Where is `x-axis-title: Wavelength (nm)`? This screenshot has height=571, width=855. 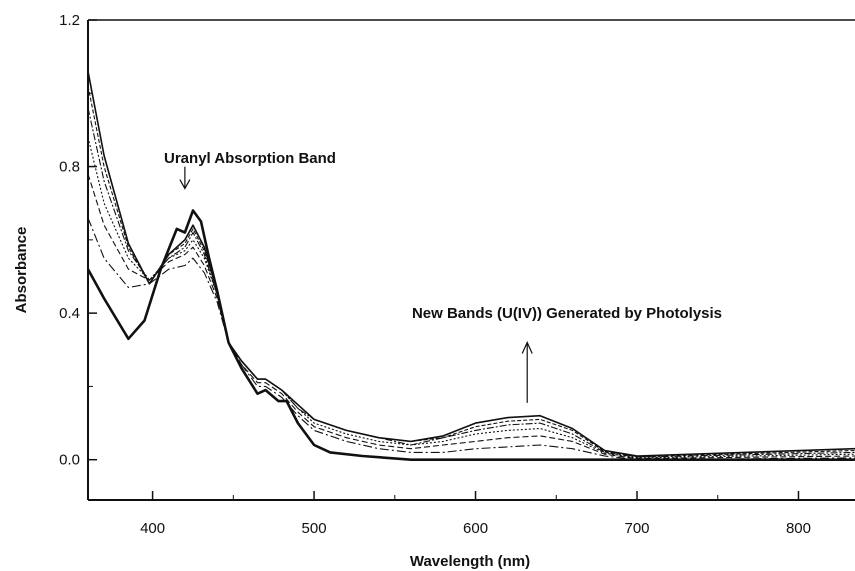 x-axis-title: Wavelength (nm) is located at coordinates (470, 561).